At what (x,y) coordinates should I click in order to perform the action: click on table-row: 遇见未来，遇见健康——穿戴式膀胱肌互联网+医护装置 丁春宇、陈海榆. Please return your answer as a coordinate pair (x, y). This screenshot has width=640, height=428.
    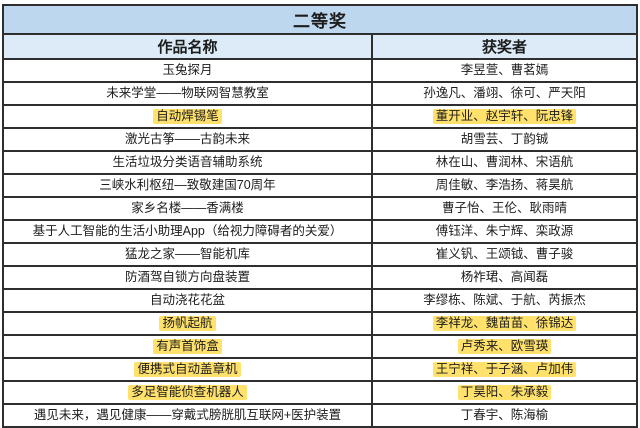
    Looking at the image, I should click on (320, 415).